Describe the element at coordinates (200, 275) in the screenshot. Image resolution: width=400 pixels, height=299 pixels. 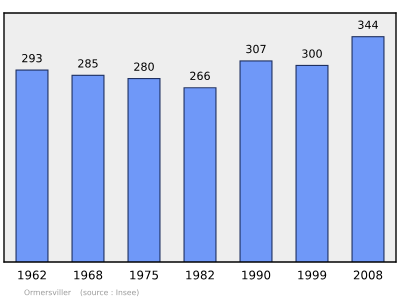
I see `x-tick-label: 1982` at that location.